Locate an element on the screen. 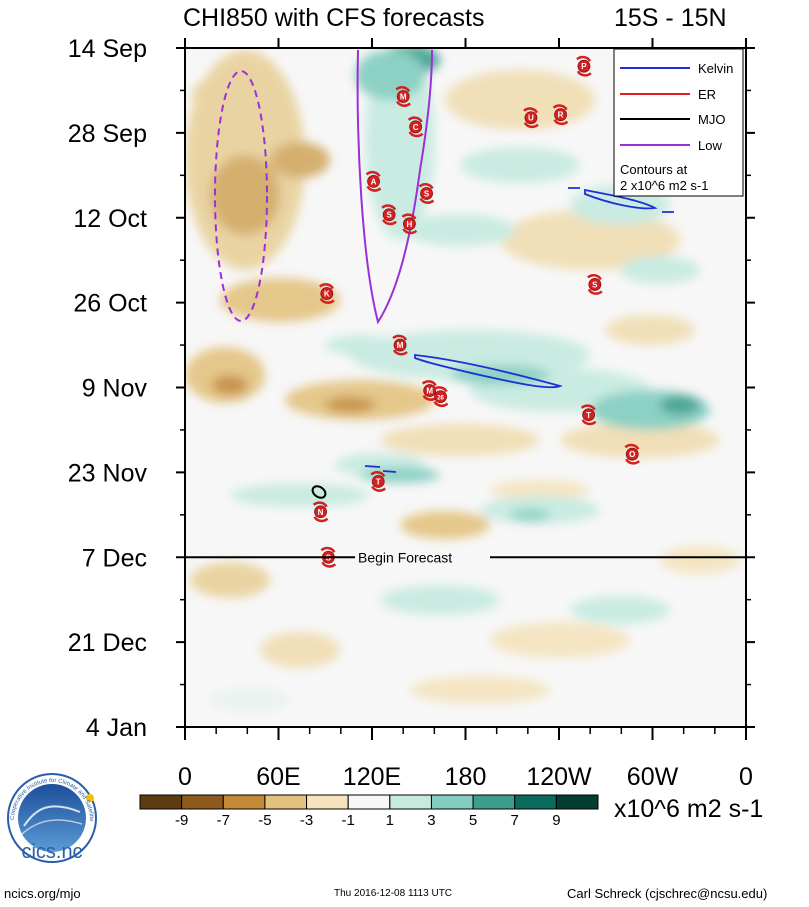  logo-globe is located at coordinates (52, 818).